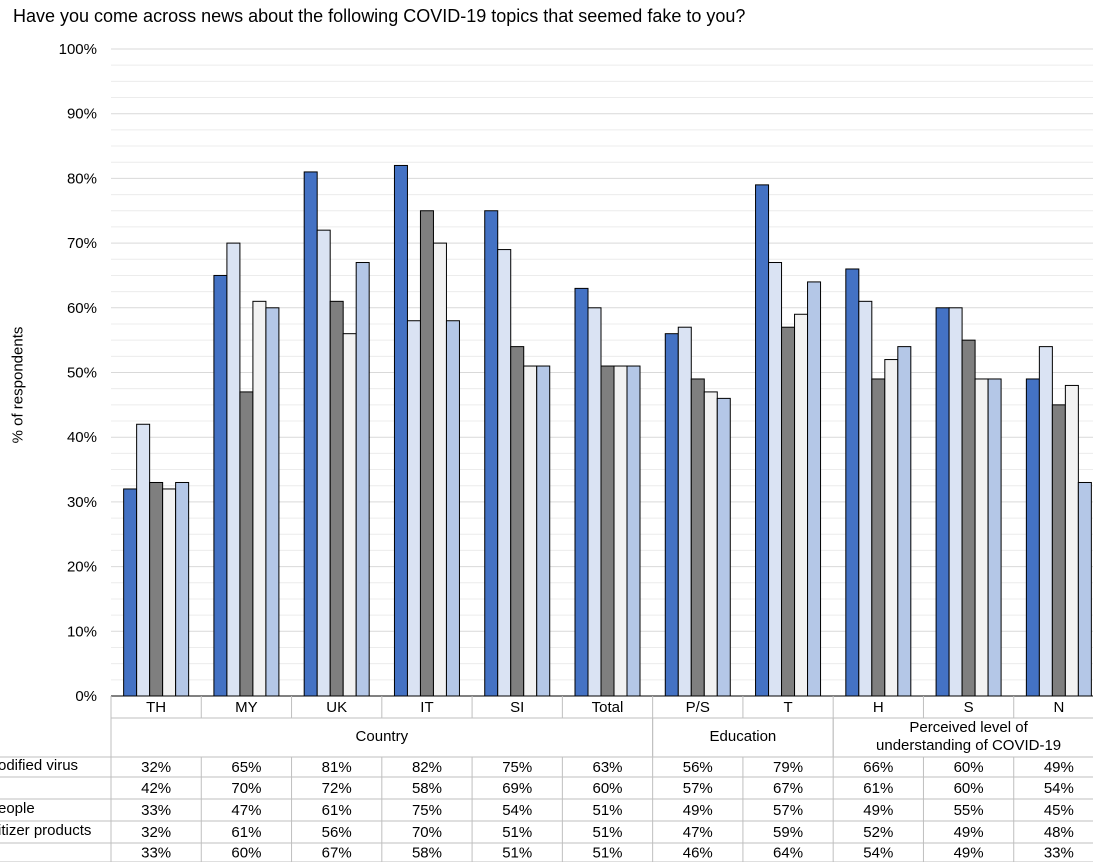 This screenshot has width=1093, height=862. Describe the element at coordinates (1059, 810) in the screenshot. I see `data-label: 45%` at that location.